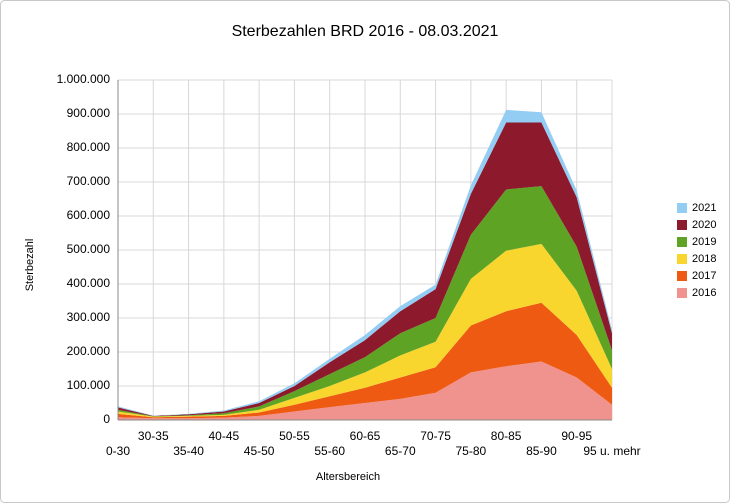 Image resolution: width=730 pixels, height=503 pixels. I want to click on legend-label: 2018, so click(704, 259).